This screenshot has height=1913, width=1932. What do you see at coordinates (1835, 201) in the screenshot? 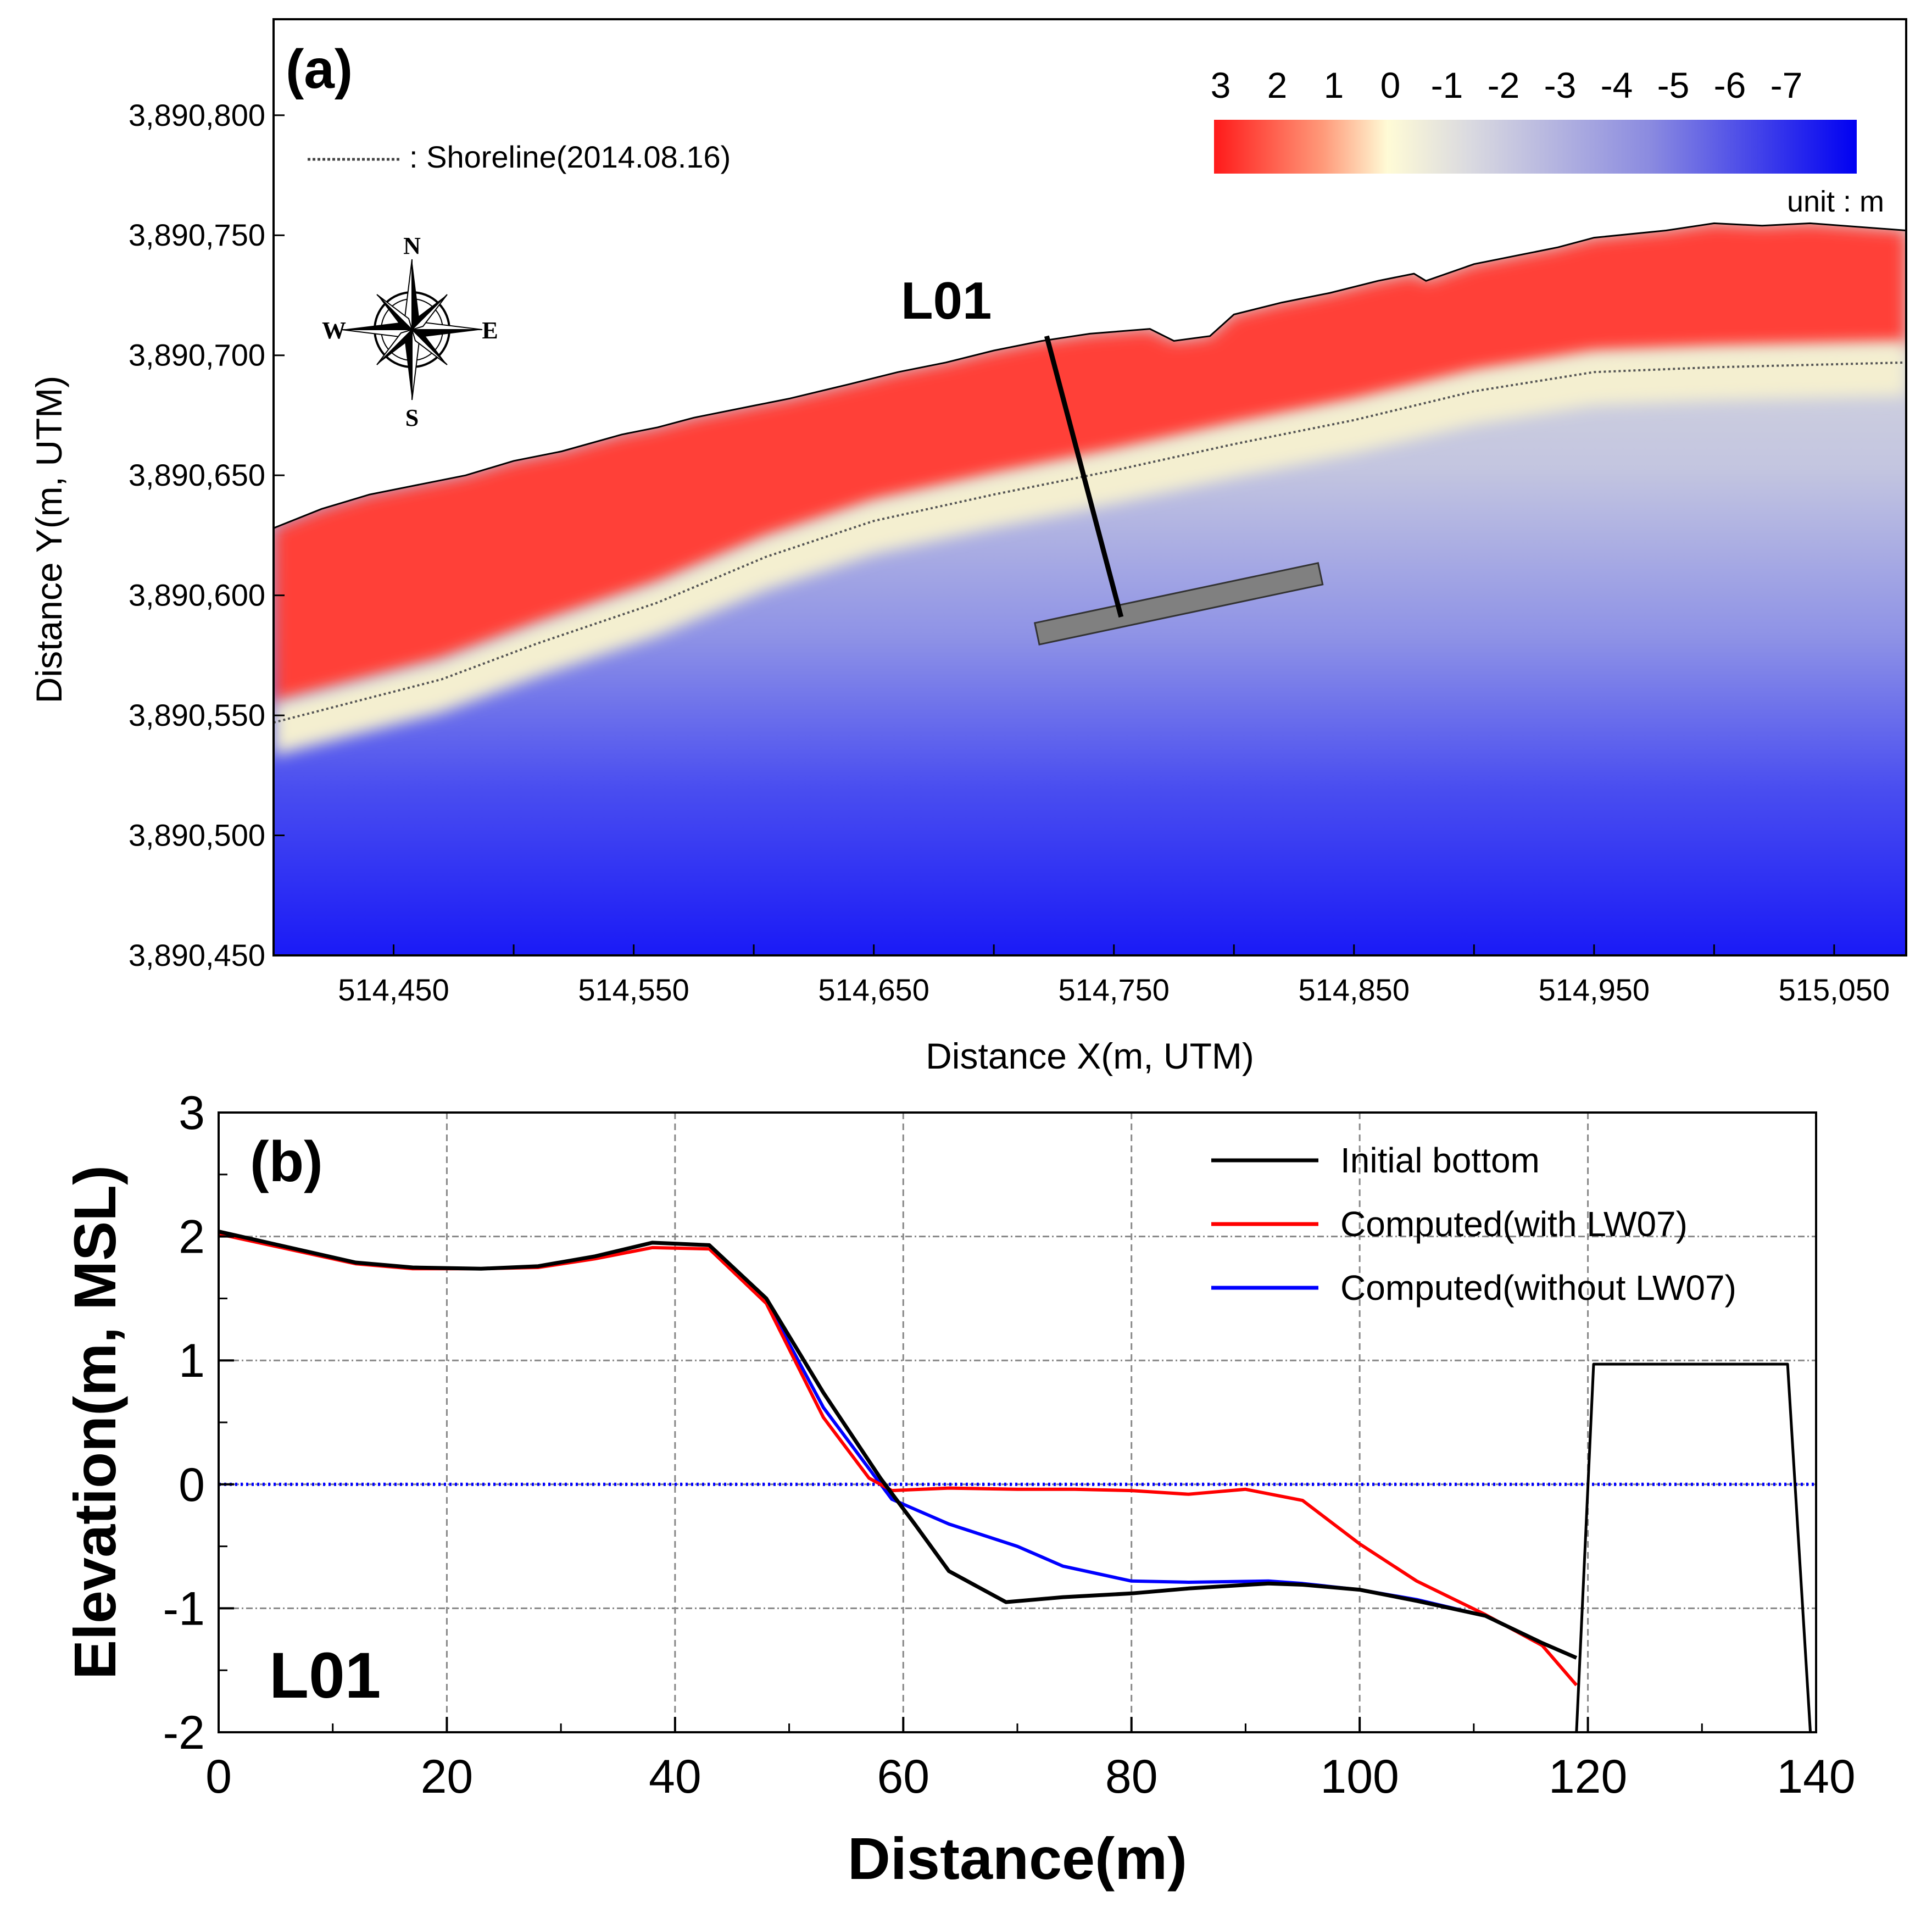
I see `colorbar-unit: unit : m` at bounding box center [1835, 201].